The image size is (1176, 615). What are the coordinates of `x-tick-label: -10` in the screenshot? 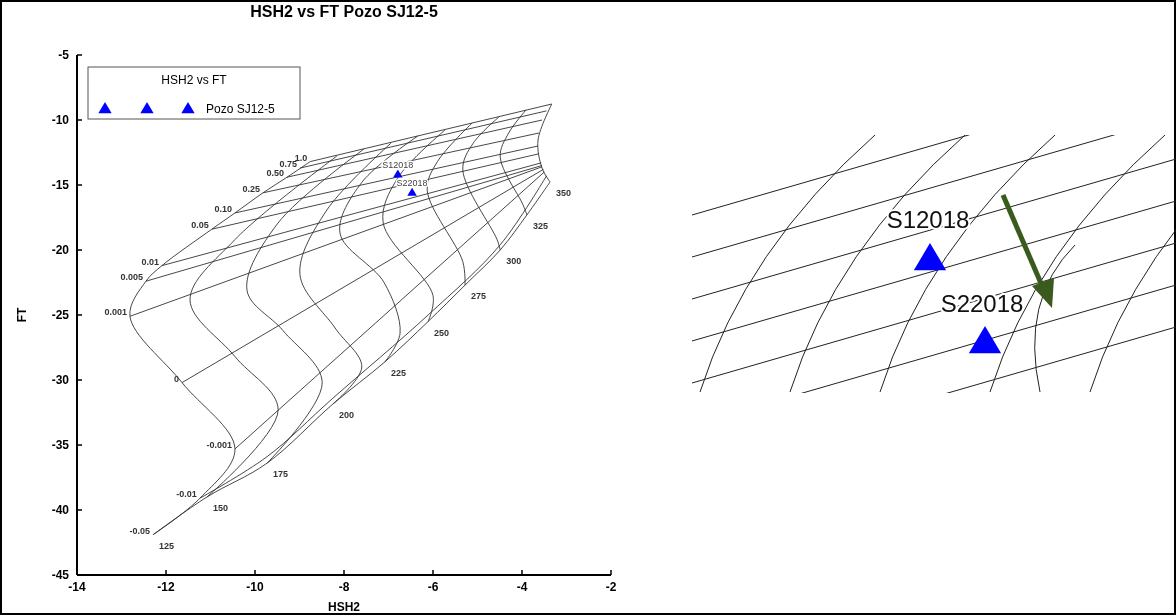 It's located at (255, 587).